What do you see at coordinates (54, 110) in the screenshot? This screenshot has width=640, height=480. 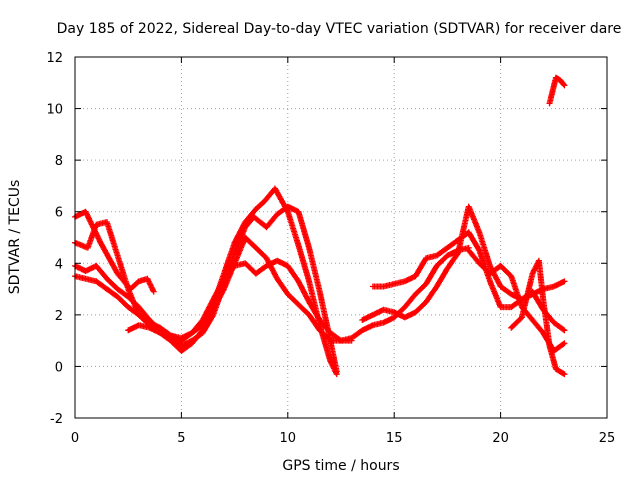 I see `y-tick-label: 10` at bounding box center [54, 110].